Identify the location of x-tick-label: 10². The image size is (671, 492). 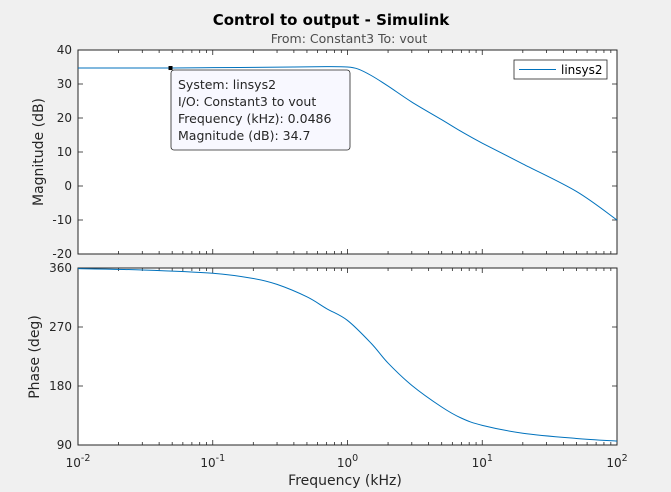
(616, 461).